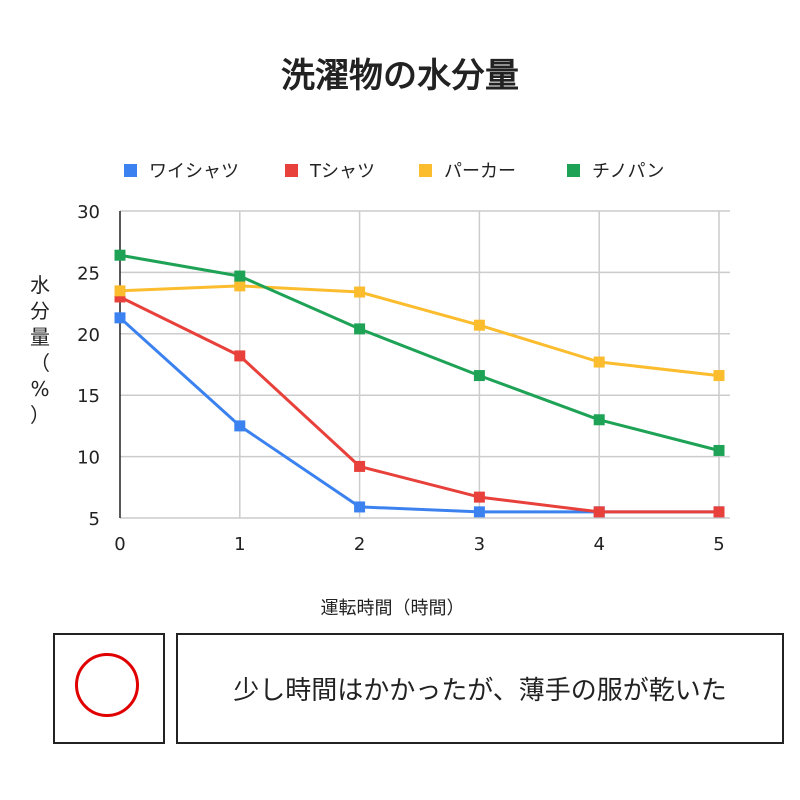 This screenshot has height=800, width=800. Describe the element at coordinates (40, 363) in the screenshot. I see `y-axis-label-char: （` at that location.